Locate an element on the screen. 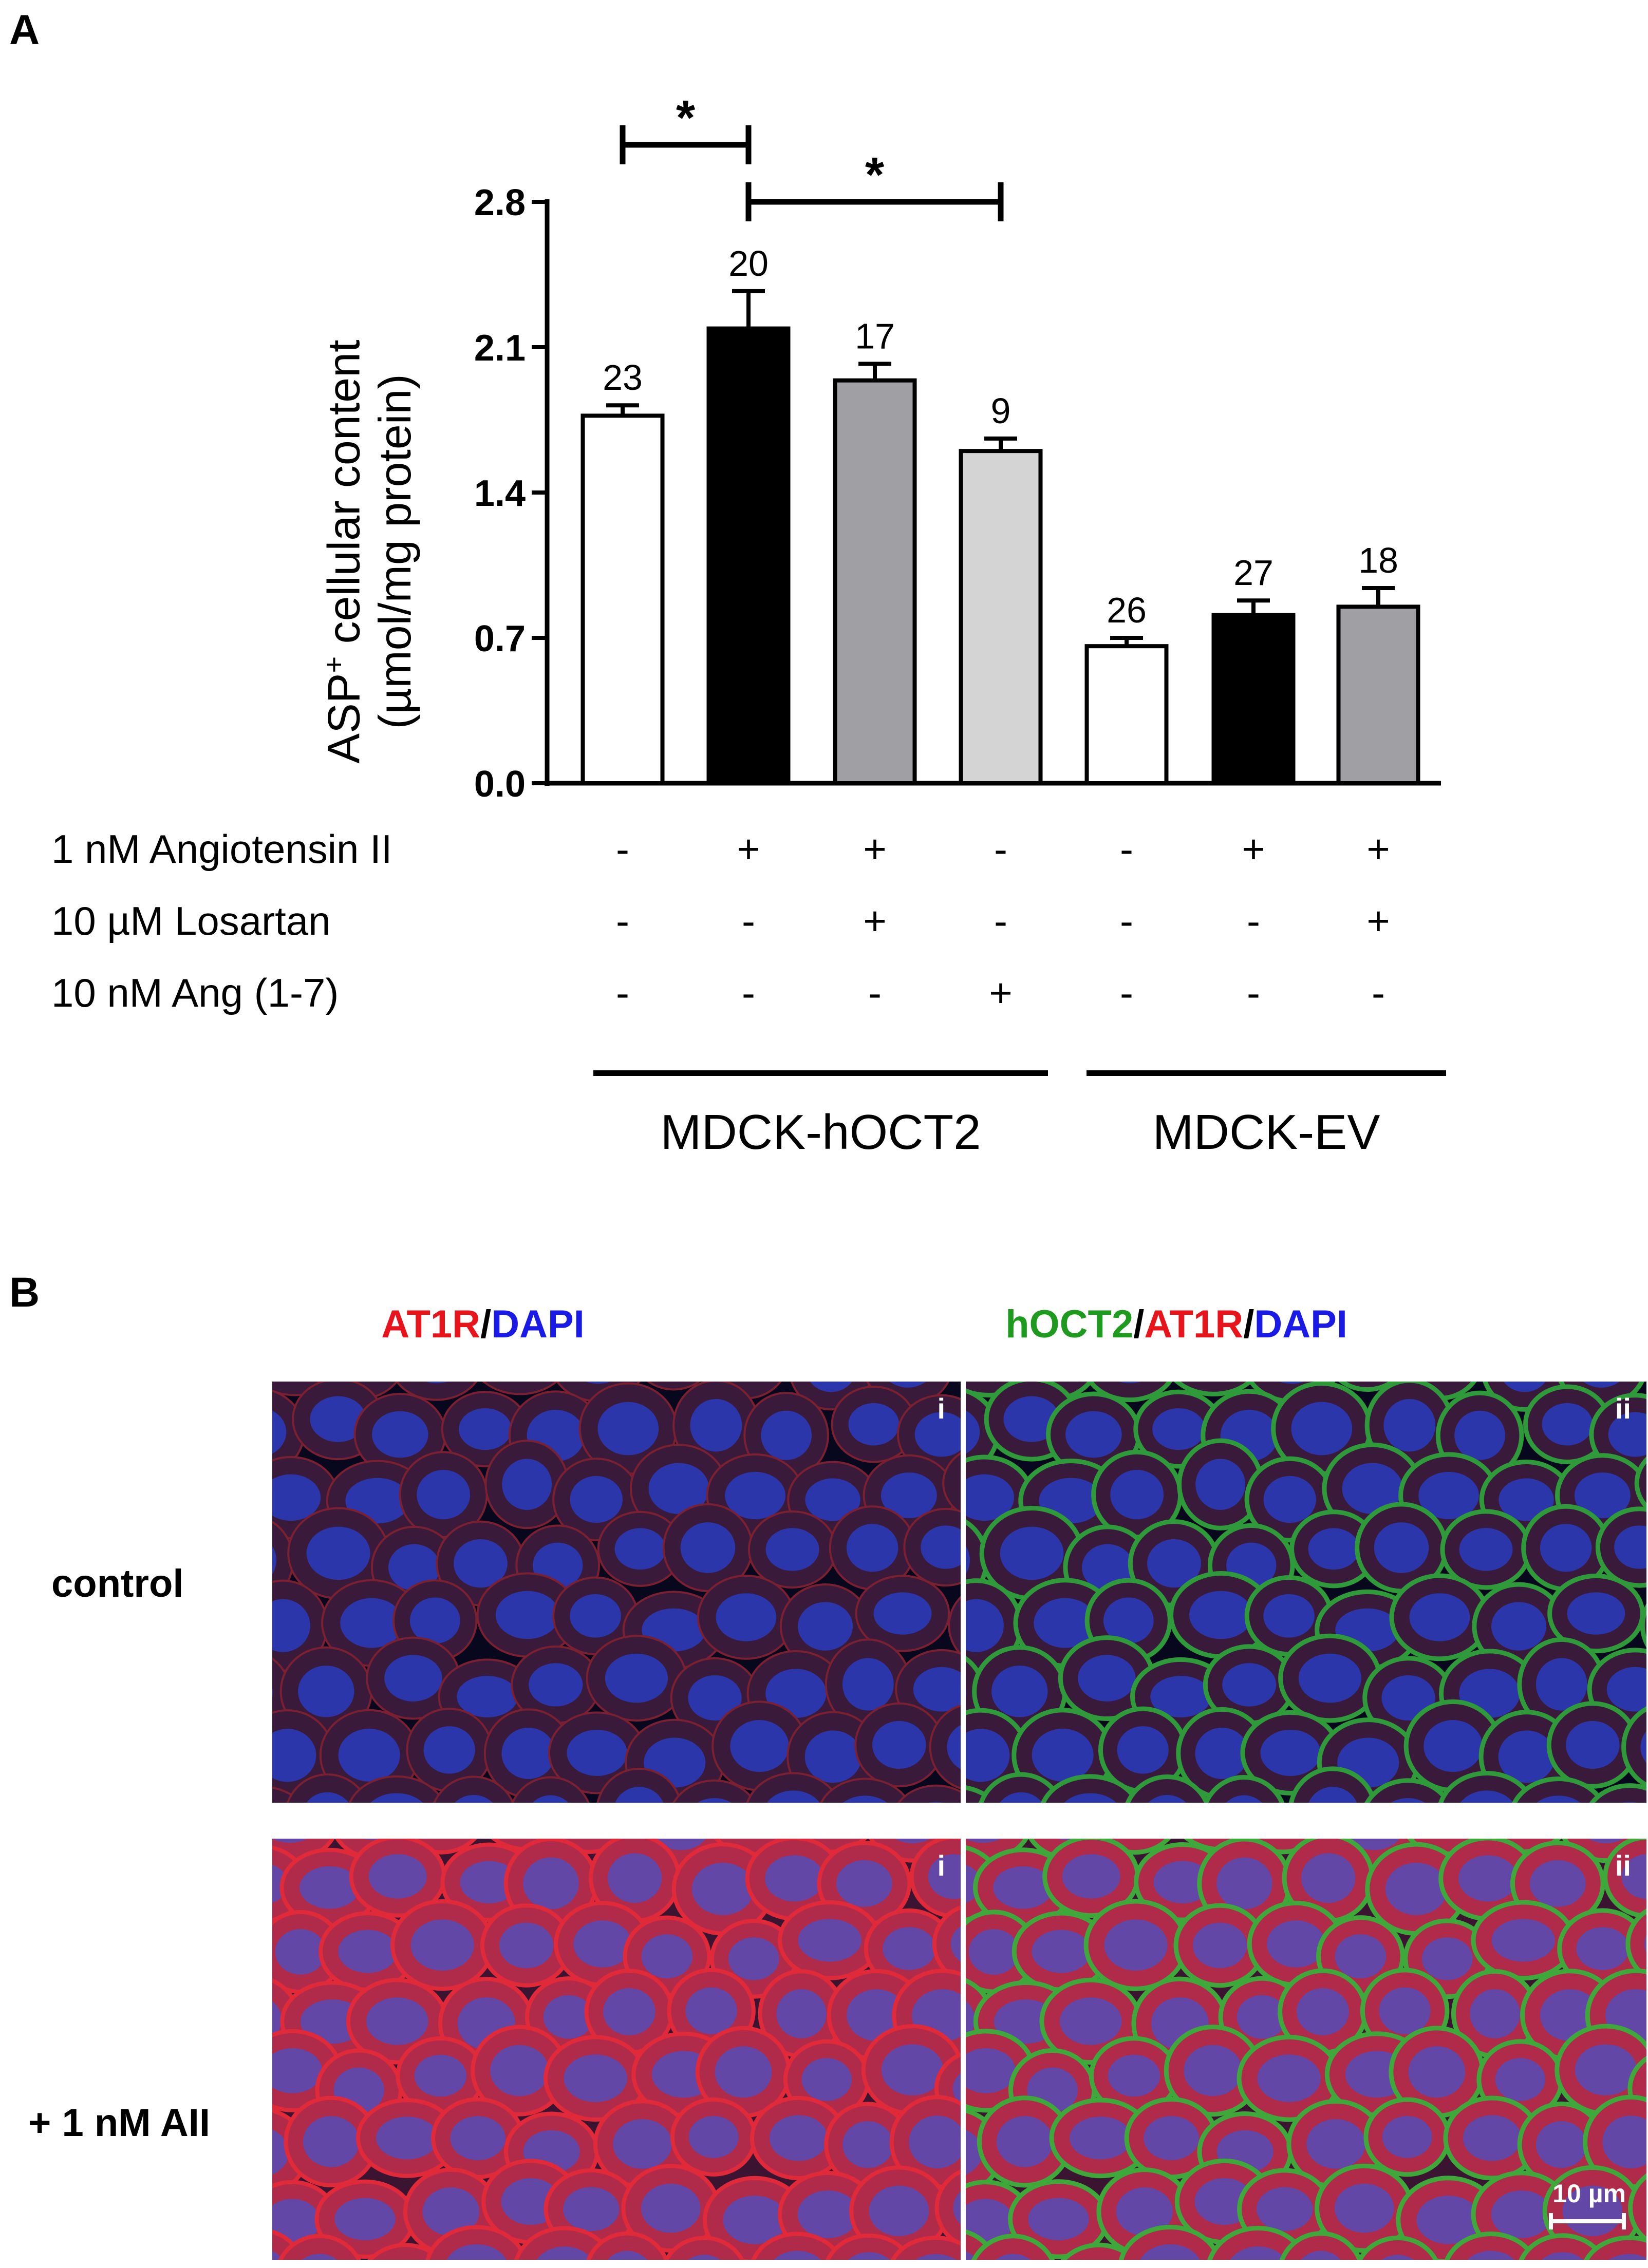 The image size is (1648, 2268). micrograph-aii-at1r-dapi: i is located at coordinates (616, 2049).